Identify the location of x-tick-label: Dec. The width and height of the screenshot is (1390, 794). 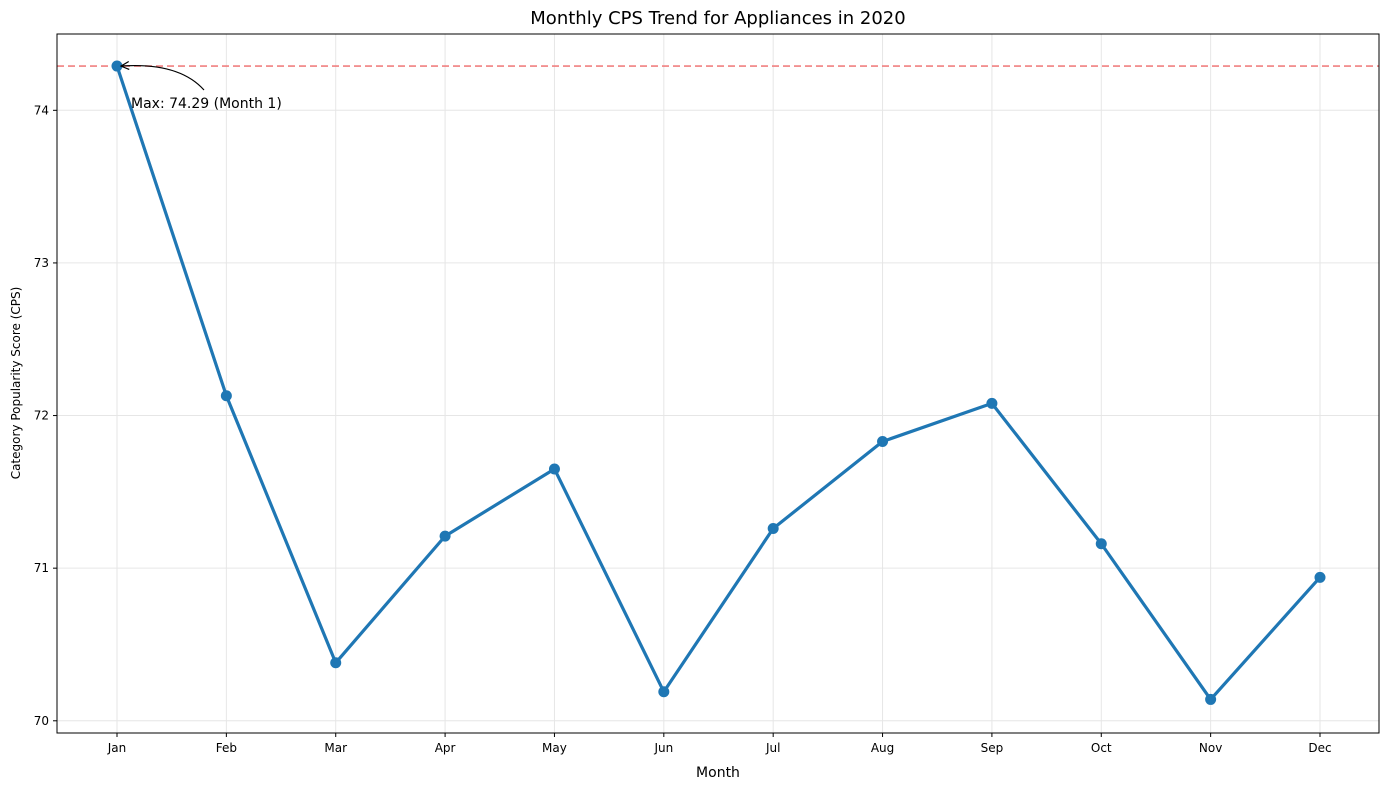
(1319, 748).